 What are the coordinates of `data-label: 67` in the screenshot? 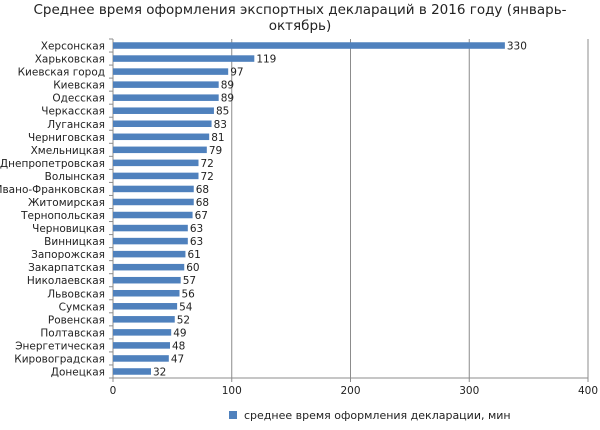 It's located at (201, 216).